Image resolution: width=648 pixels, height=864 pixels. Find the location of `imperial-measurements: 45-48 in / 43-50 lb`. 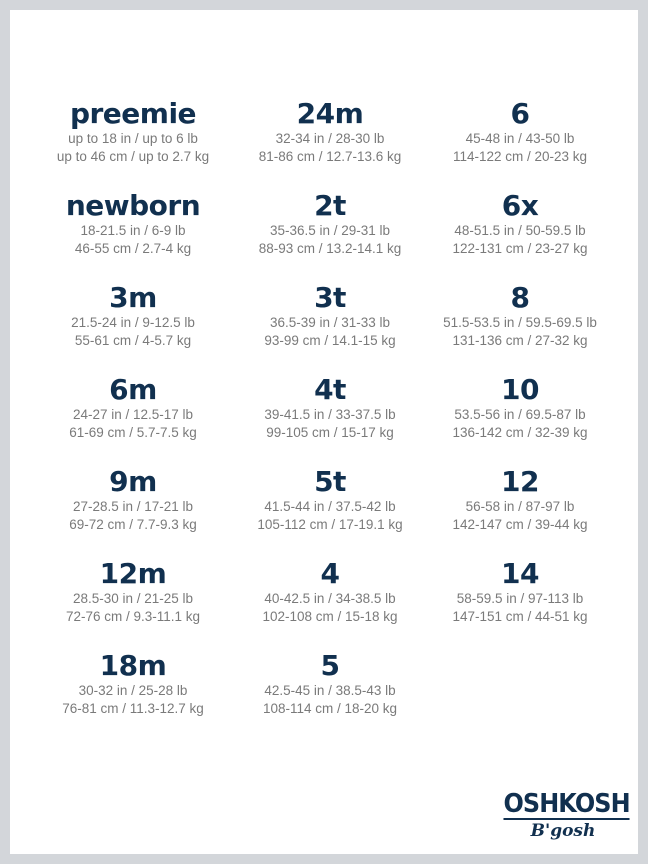

imperial-measurements: 45-48 in / 43-50 lb is located at coordinates (520, 138).